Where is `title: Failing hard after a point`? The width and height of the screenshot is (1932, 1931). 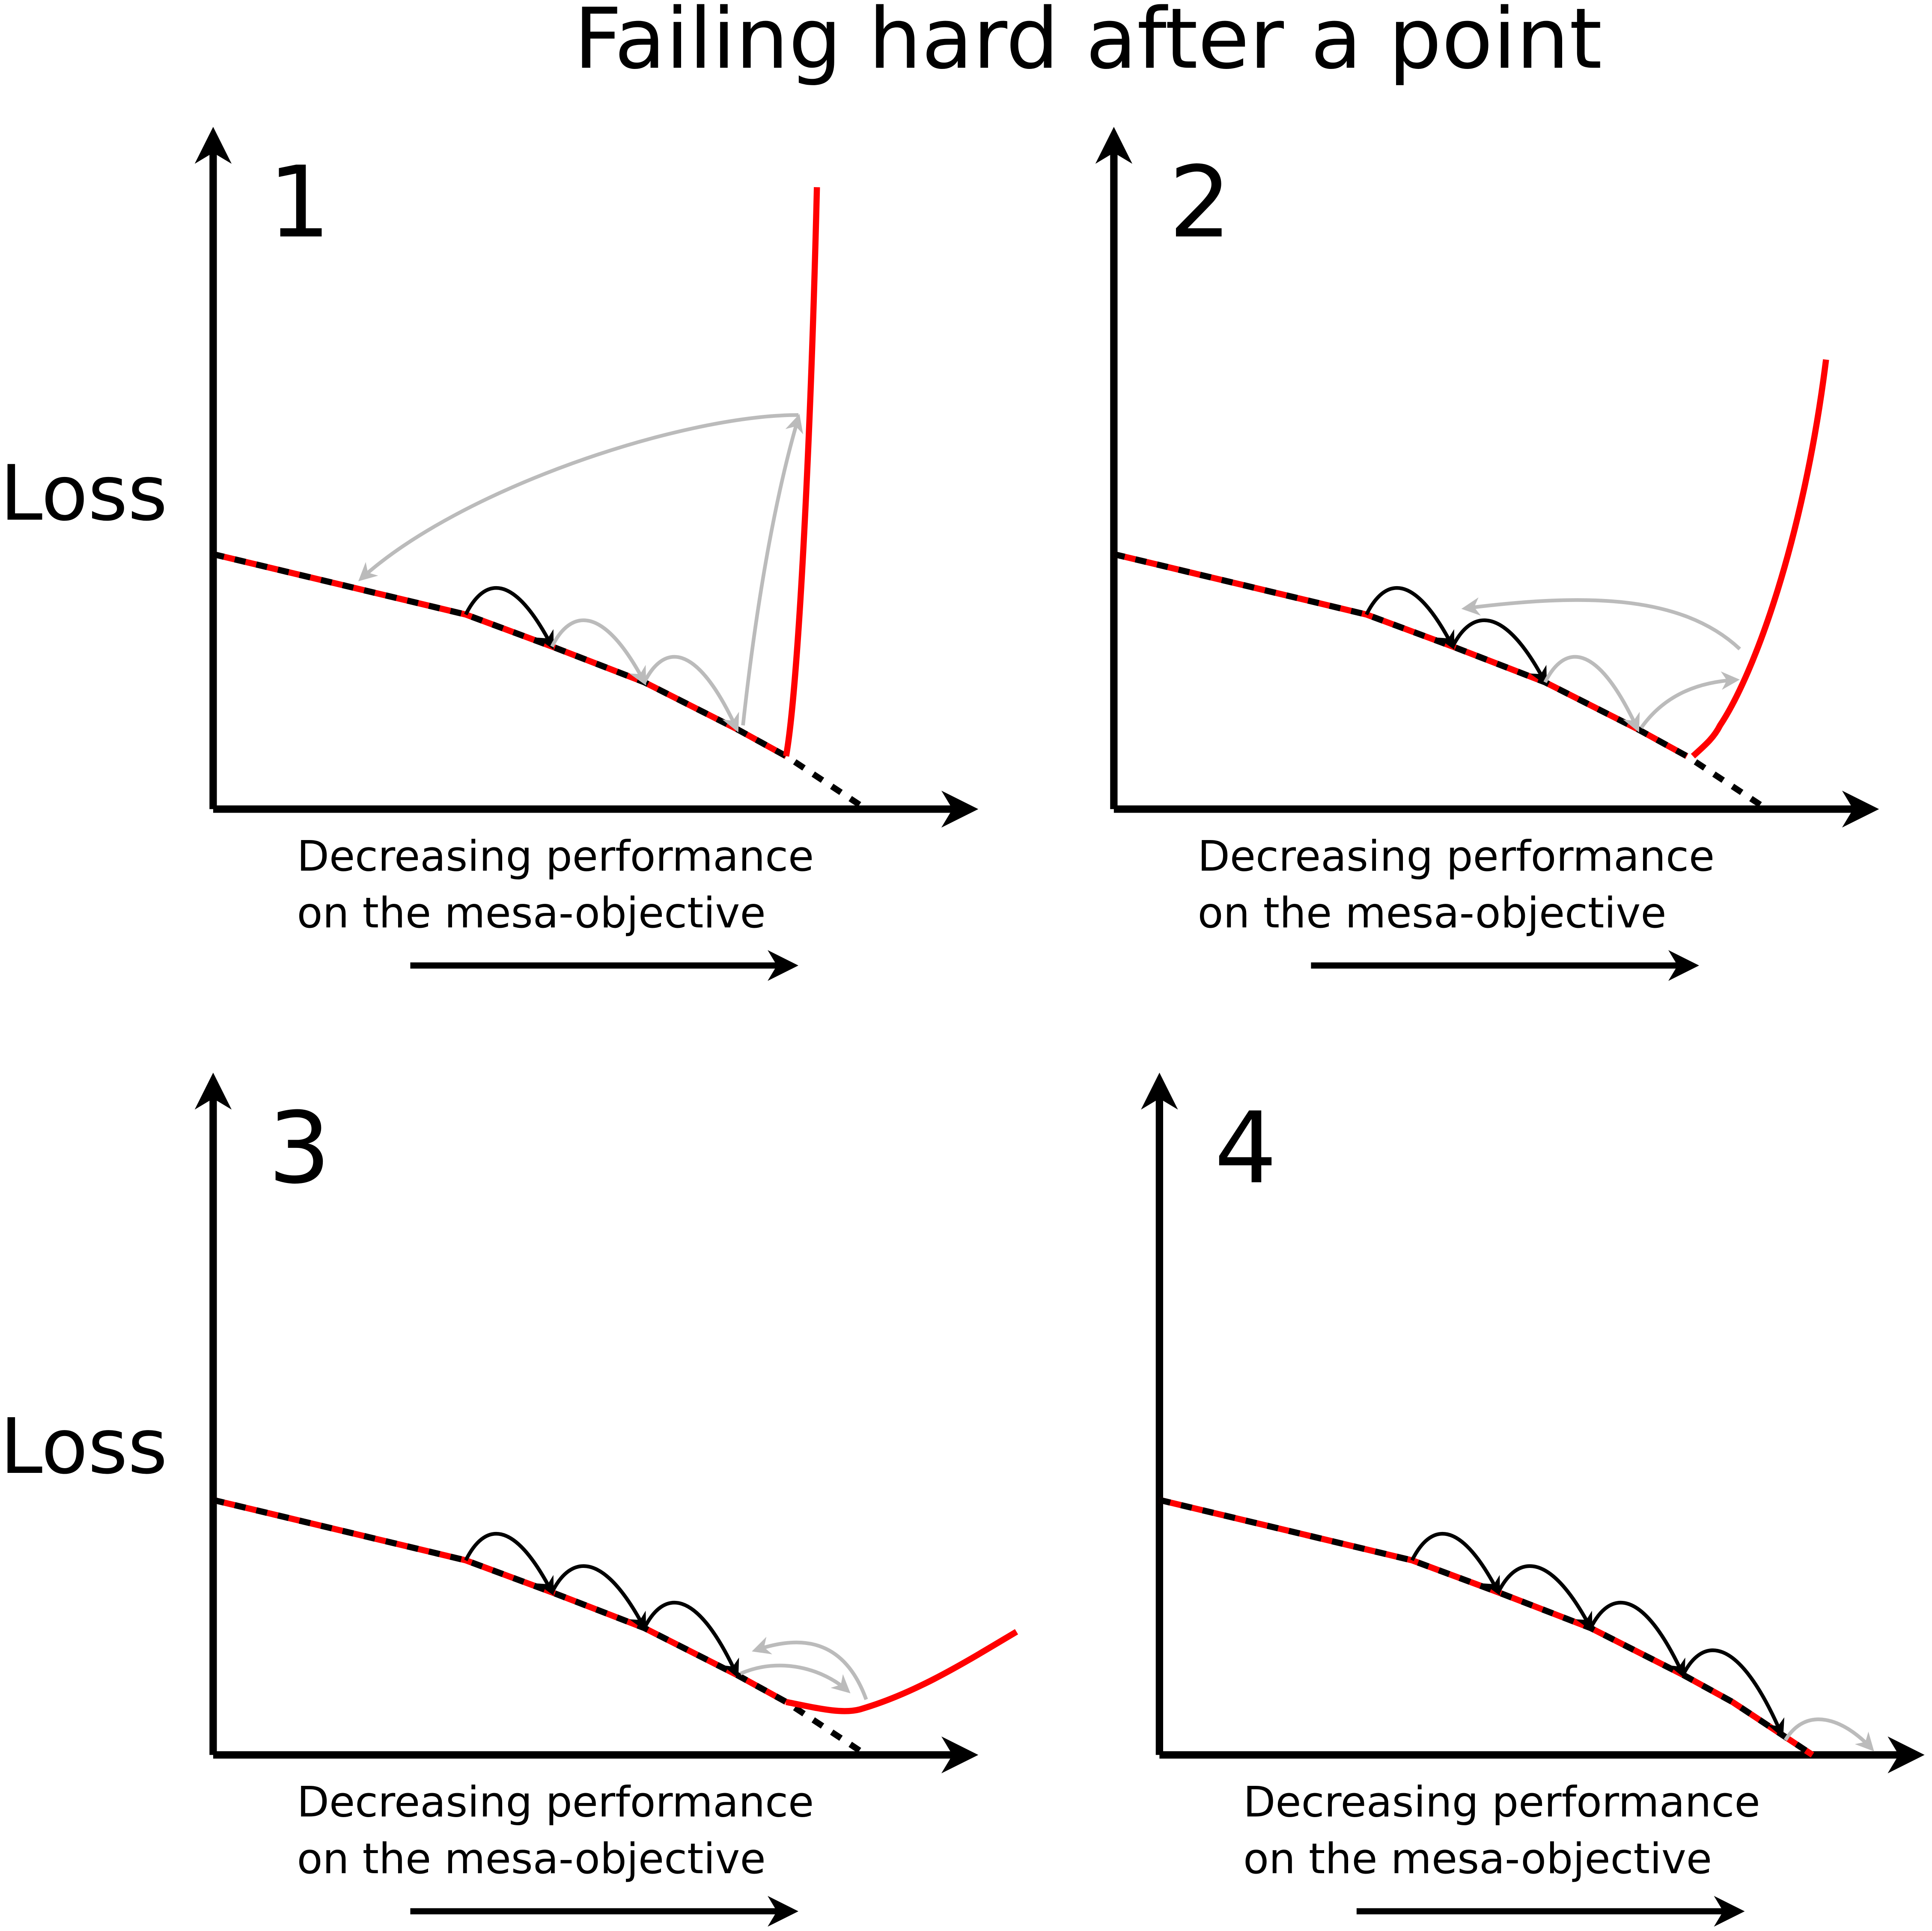
title: Failing hard after a point is located at coordinates (1088, 44).